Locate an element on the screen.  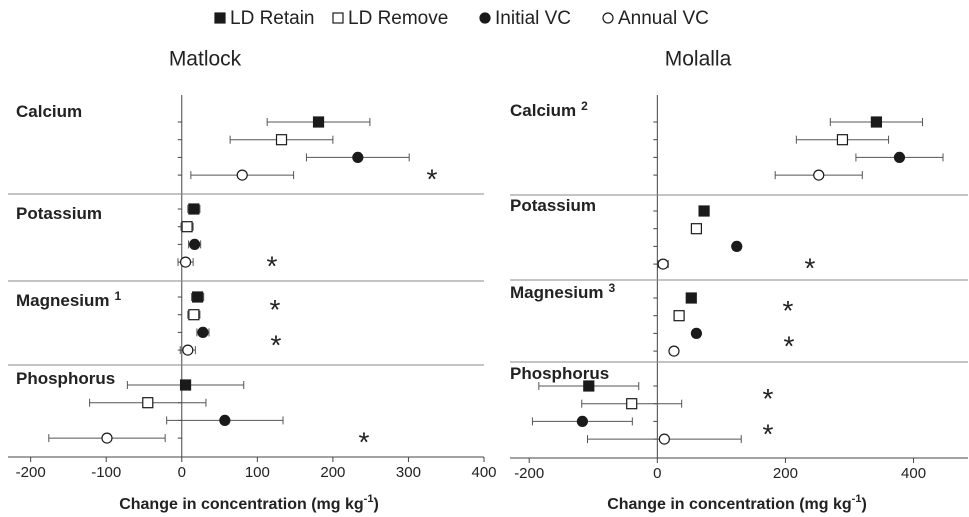
category-label: Calcium 2 is located at coordinates (549, 109).